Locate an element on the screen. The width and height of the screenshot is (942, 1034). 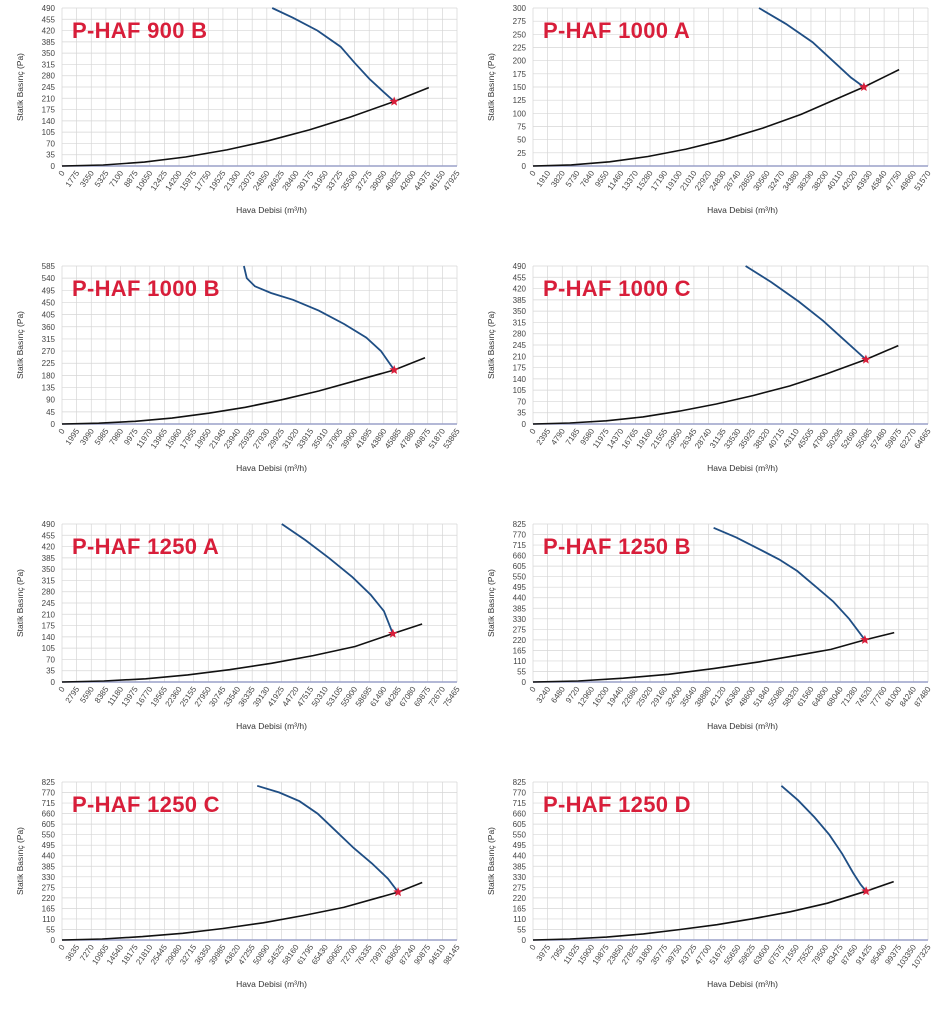
chart-title: P-HAF 1250 C is located at coordinates (146, 804).